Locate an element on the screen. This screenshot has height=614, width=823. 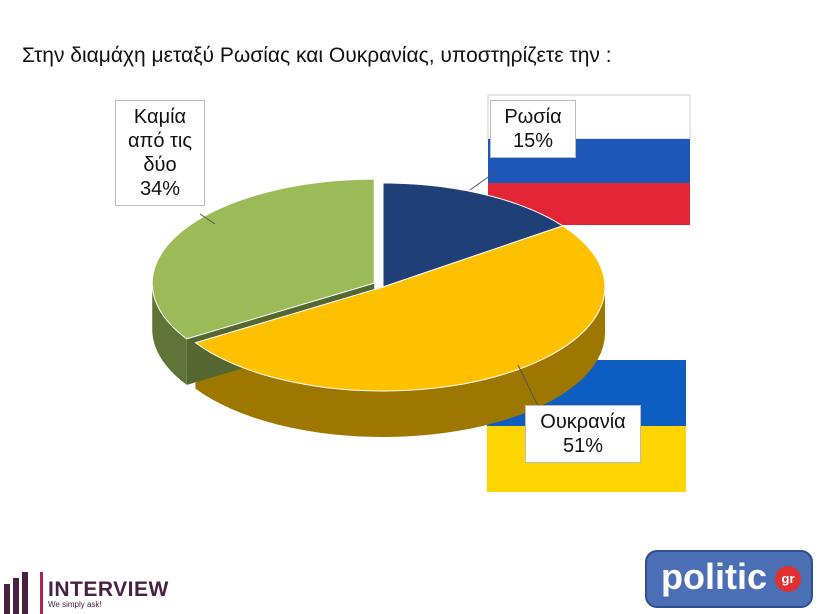
data-label: Καμία από τις δύο 34% is located at coordinates (160, 153).